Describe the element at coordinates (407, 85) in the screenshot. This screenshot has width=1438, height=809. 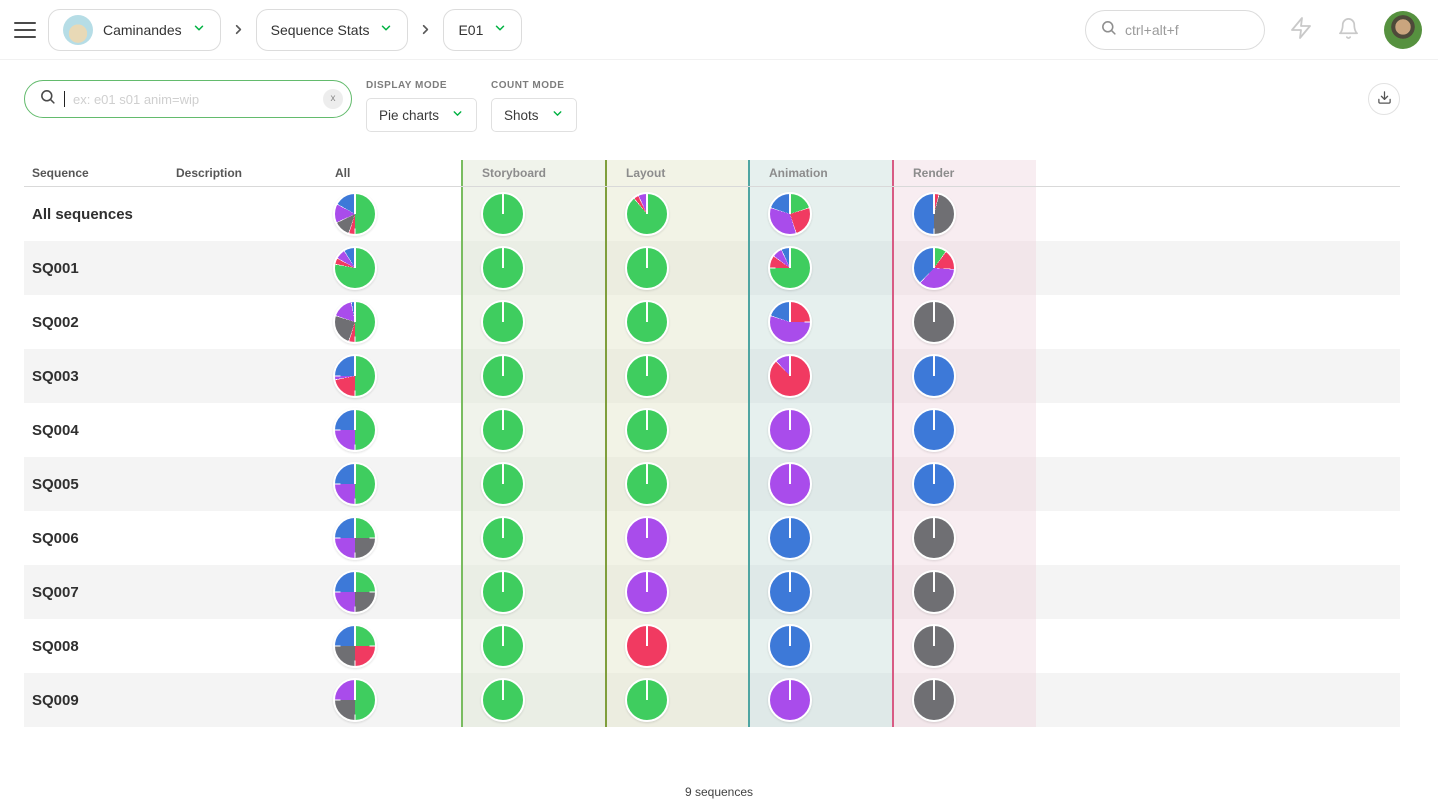
I see `display-mode-label: DISPLAY MODE` at that location.